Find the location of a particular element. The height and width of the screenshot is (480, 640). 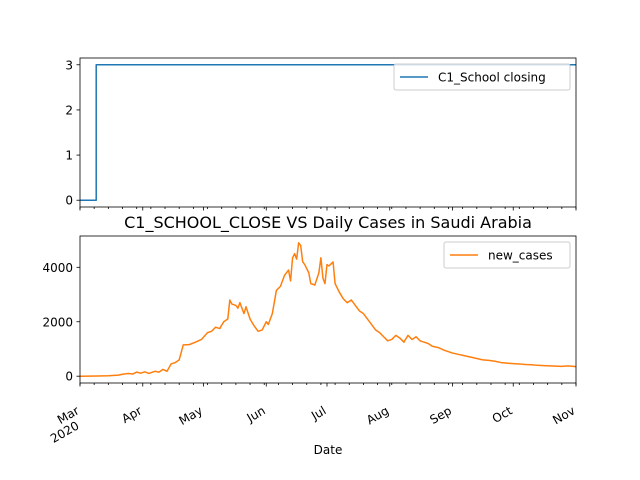

x-tick-label: May is located at coordinates (191, 415).